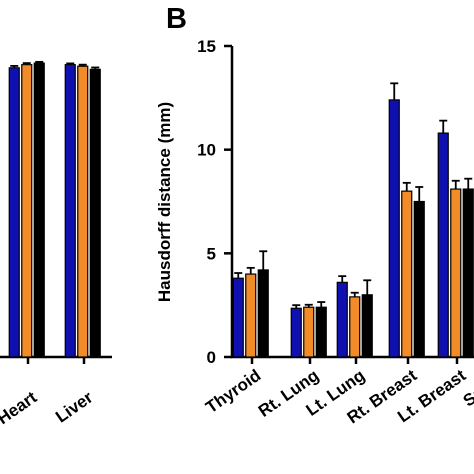  Describe the element at coordinates (164, 202) in the screenshot. I see `panel-b-y-axis-title: Hausdorff distance (mm)` at that location.